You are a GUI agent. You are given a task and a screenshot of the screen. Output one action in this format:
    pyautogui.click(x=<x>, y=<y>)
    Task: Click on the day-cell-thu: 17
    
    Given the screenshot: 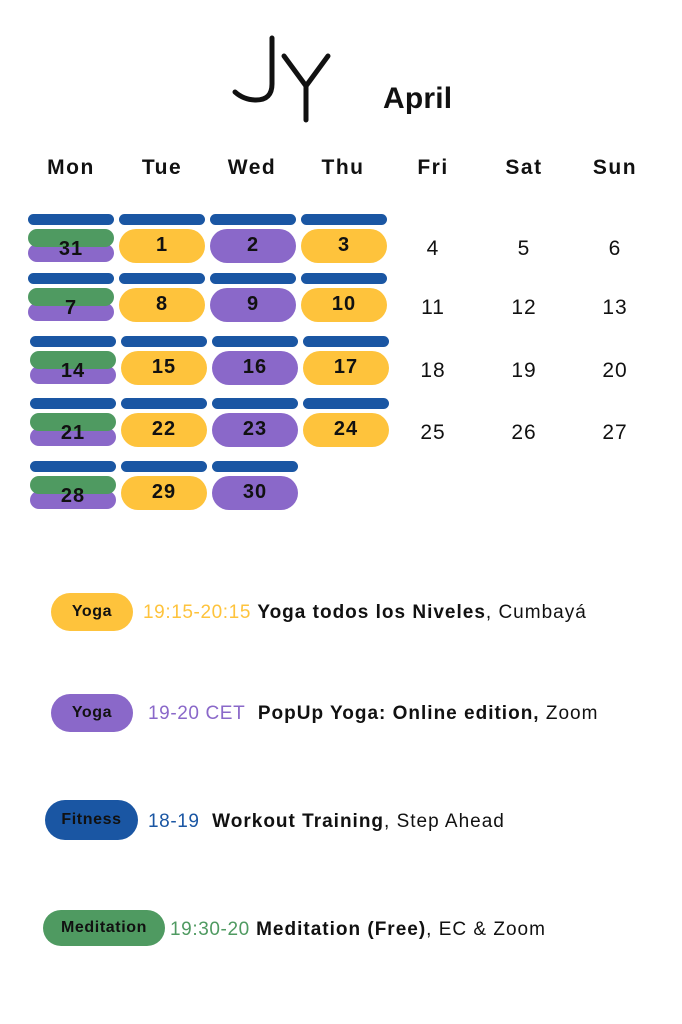 What is the action you would take?
    pyautogui.click(x=346, y=366)
    